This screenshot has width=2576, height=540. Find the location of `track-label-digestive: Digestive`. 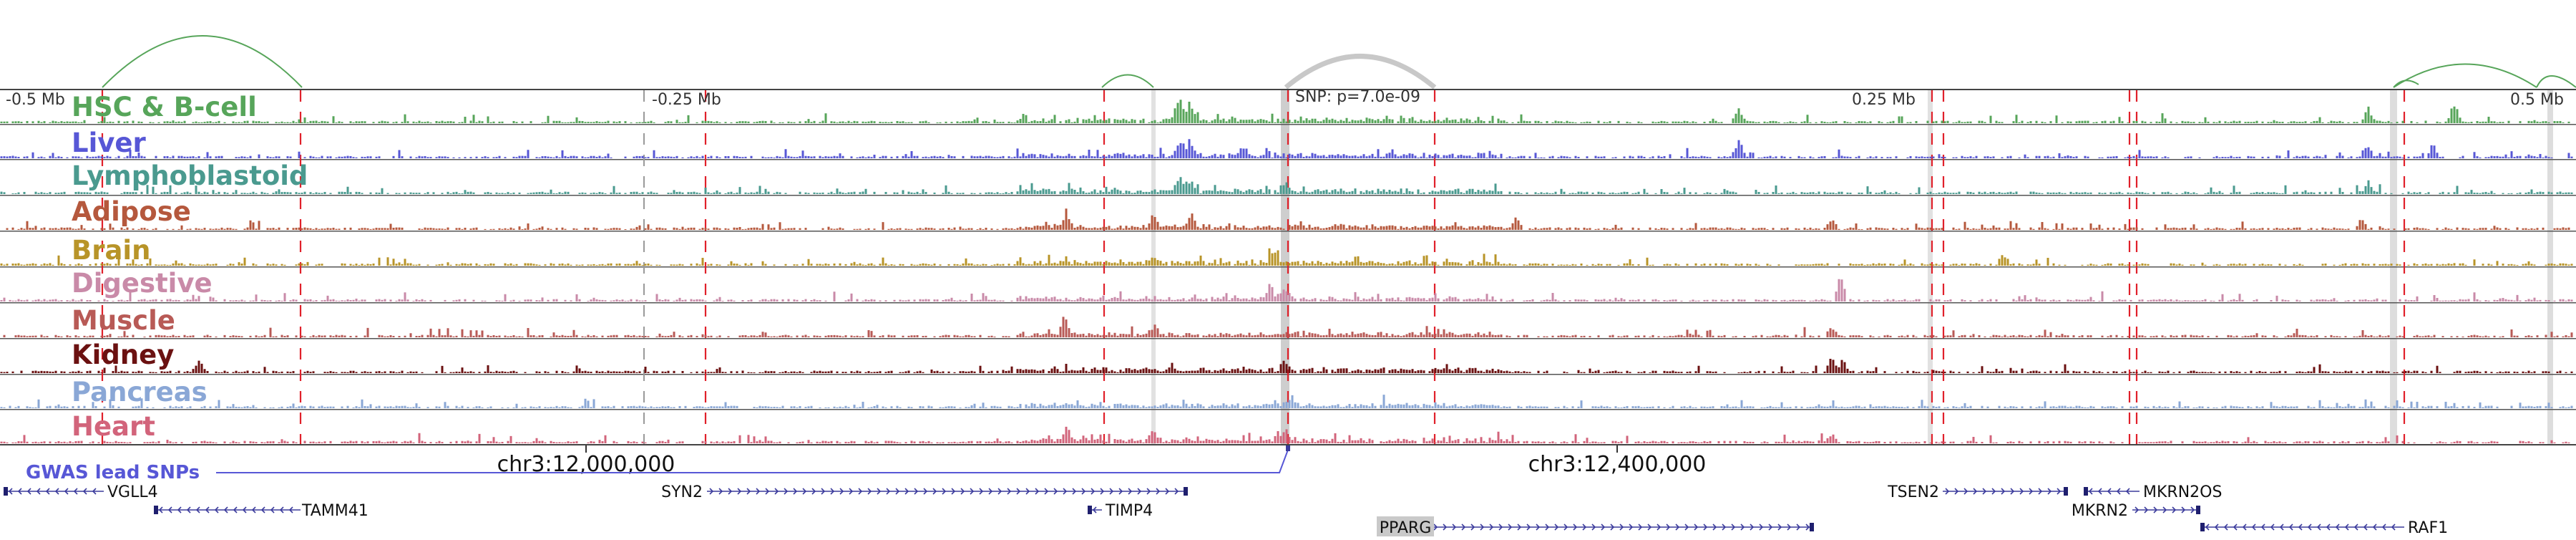

track-label-digestive: Digestive is located at coordinates (142, 283).